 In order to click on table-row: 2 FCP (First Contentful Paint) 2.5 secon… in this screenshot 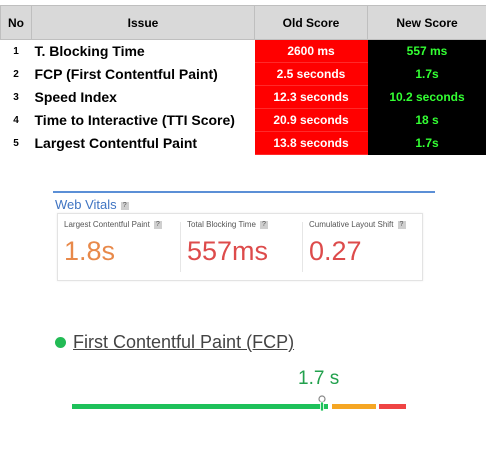, I will do `click(243, 74)`.